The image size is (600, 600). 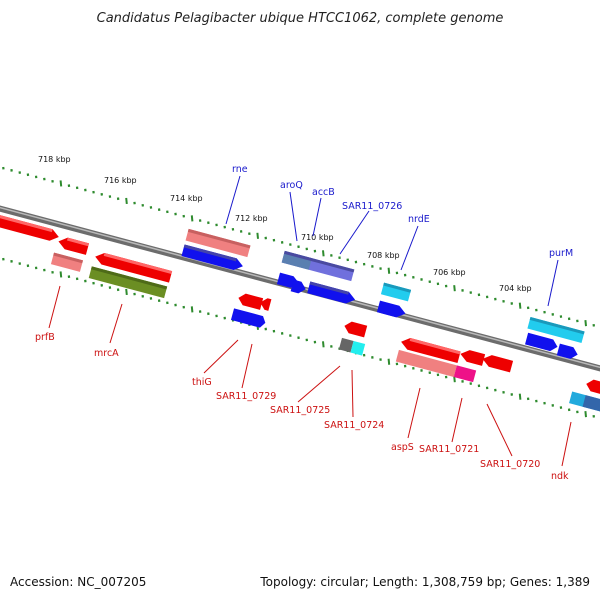 I want to click on gene-ndk-arrow, so click(x=584, y=402).